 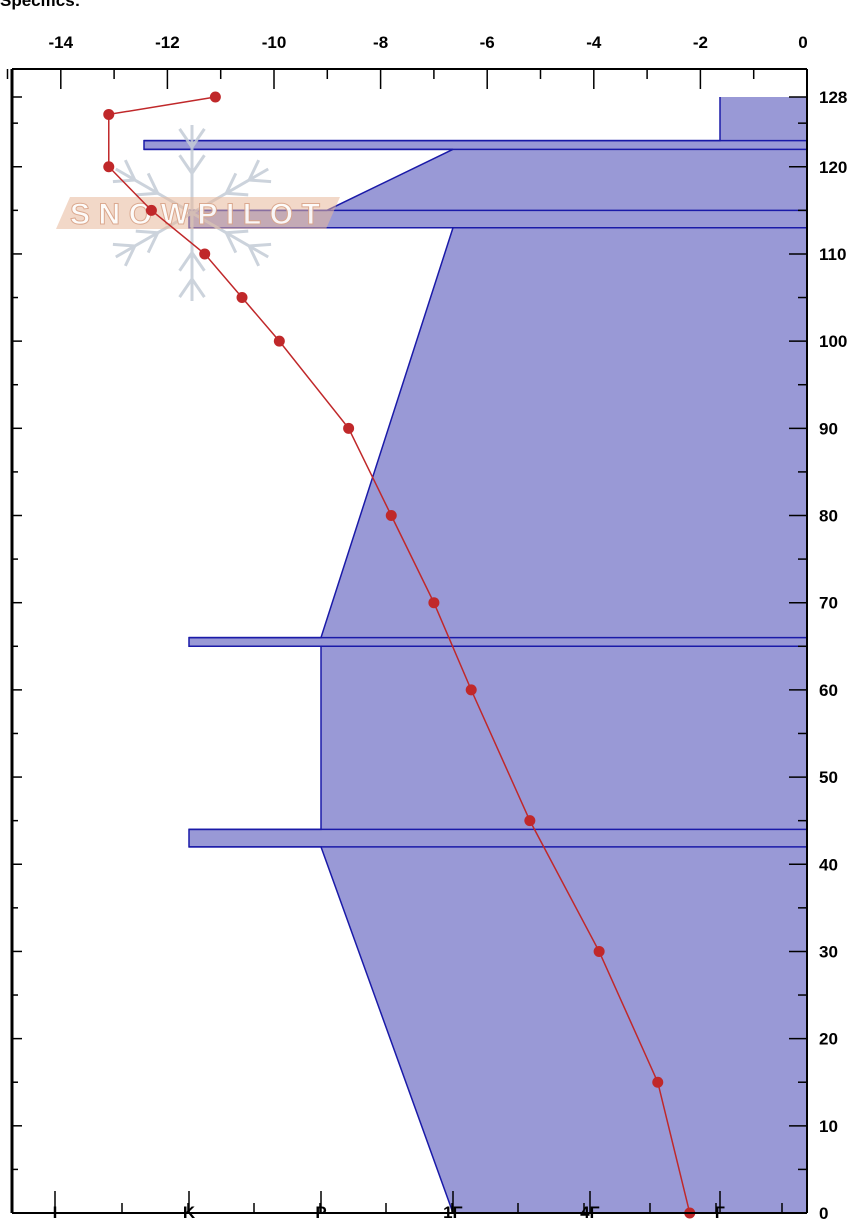 I want to click on height-tick-label: 128, so click(x=833, y=97).